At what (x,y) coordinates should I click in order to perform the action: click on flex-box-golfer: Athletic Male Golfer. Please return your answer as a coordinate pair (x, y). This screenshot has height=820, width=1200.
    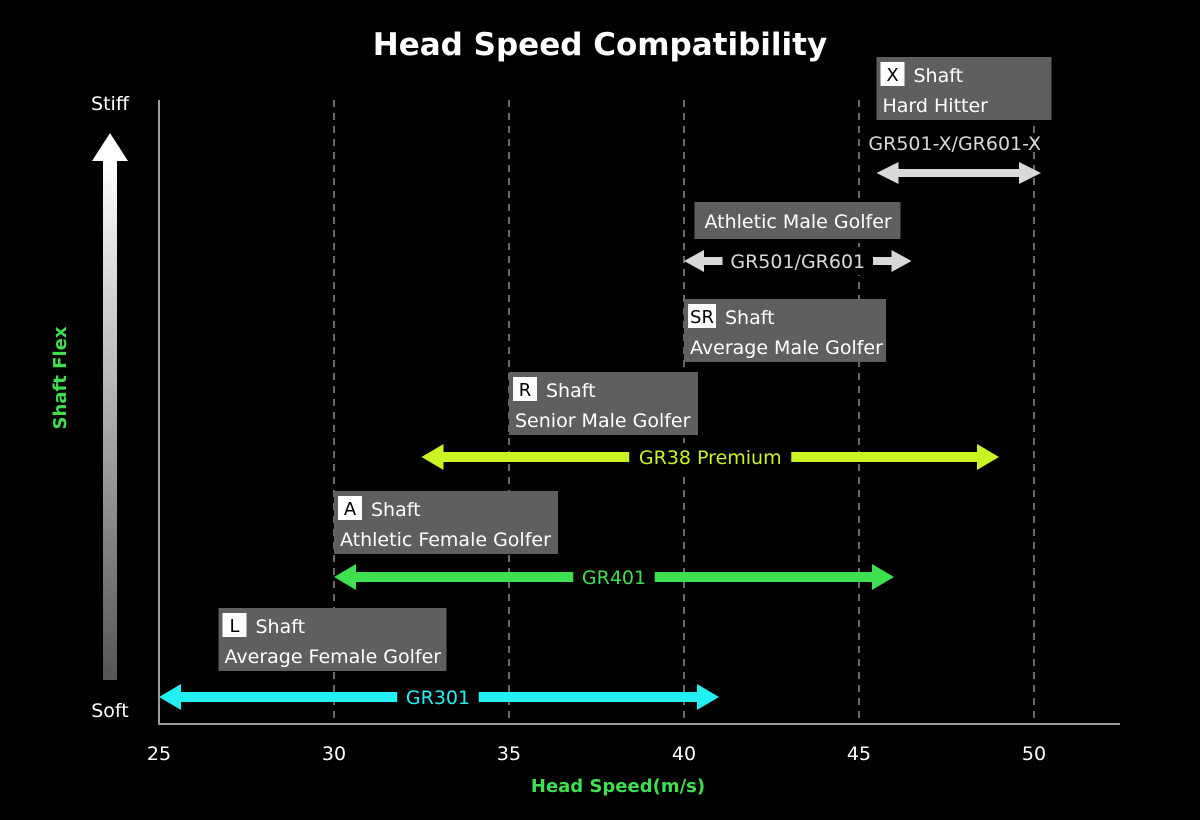
    Looking at the image, I should click on (798, 222).